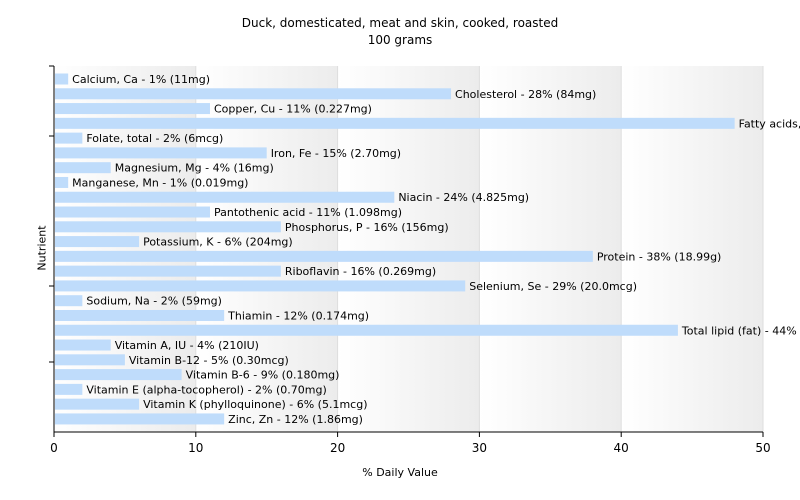  What do you see at coordinates (336, 153) in the screenshot?
I see `bar-label: Iron, Fe - 15% (2.70mg)` at bounding box center [336, 153].